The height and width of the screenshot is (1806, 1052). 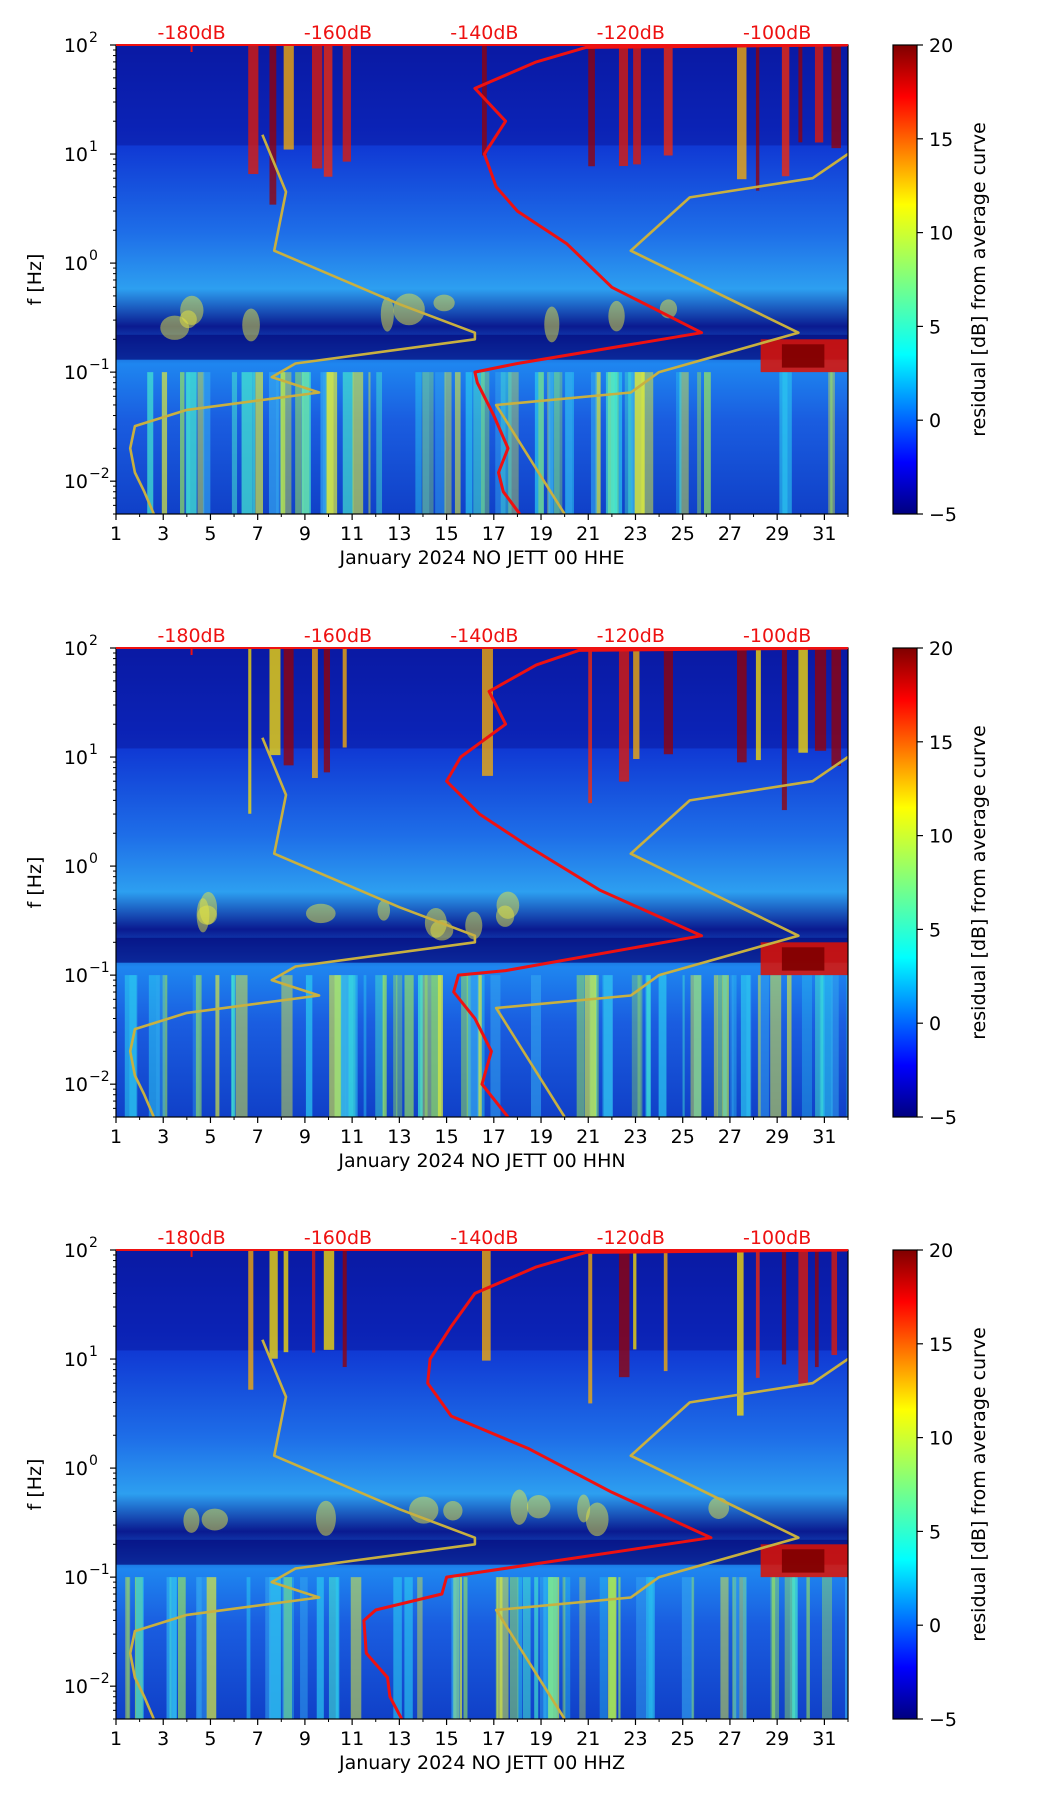 What do you see at coordinates (99, 968) in the screenshot?
I see `y-tick-exponent: −1` at bounding box center [99, 968].